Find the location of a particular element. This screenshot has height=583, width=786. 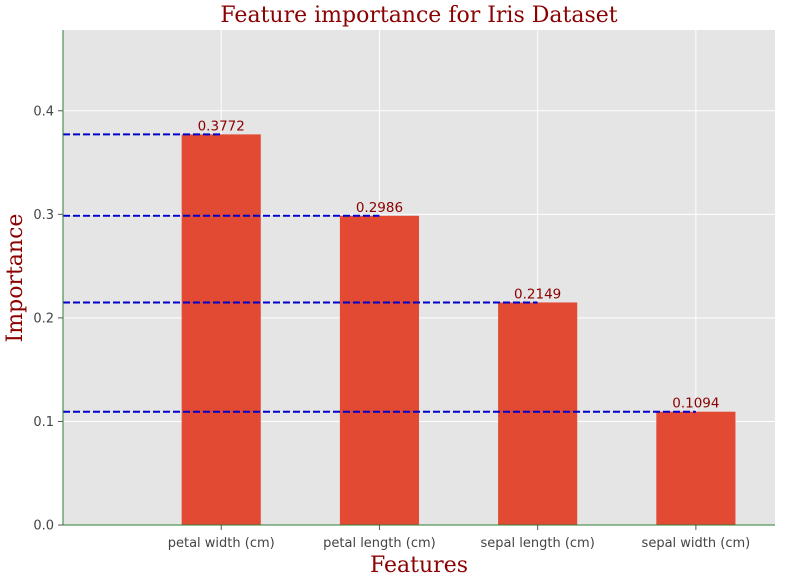

bar-value-label-3: 0.2149 is located at coordinates (537, 294).